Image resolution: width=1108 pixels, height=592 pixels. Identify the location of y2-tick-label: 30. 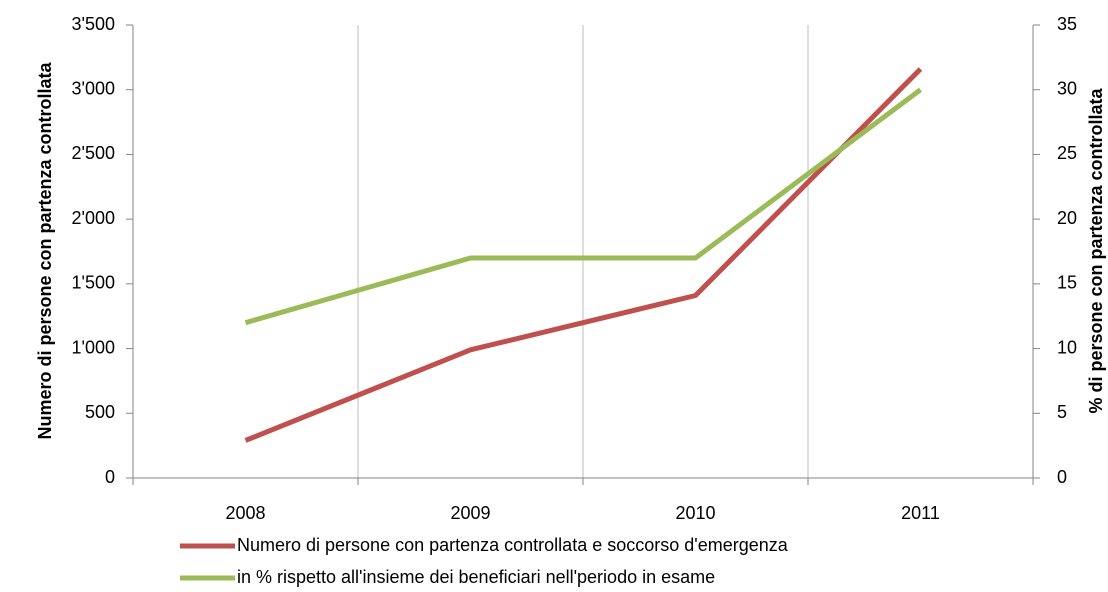
(1067, 88).